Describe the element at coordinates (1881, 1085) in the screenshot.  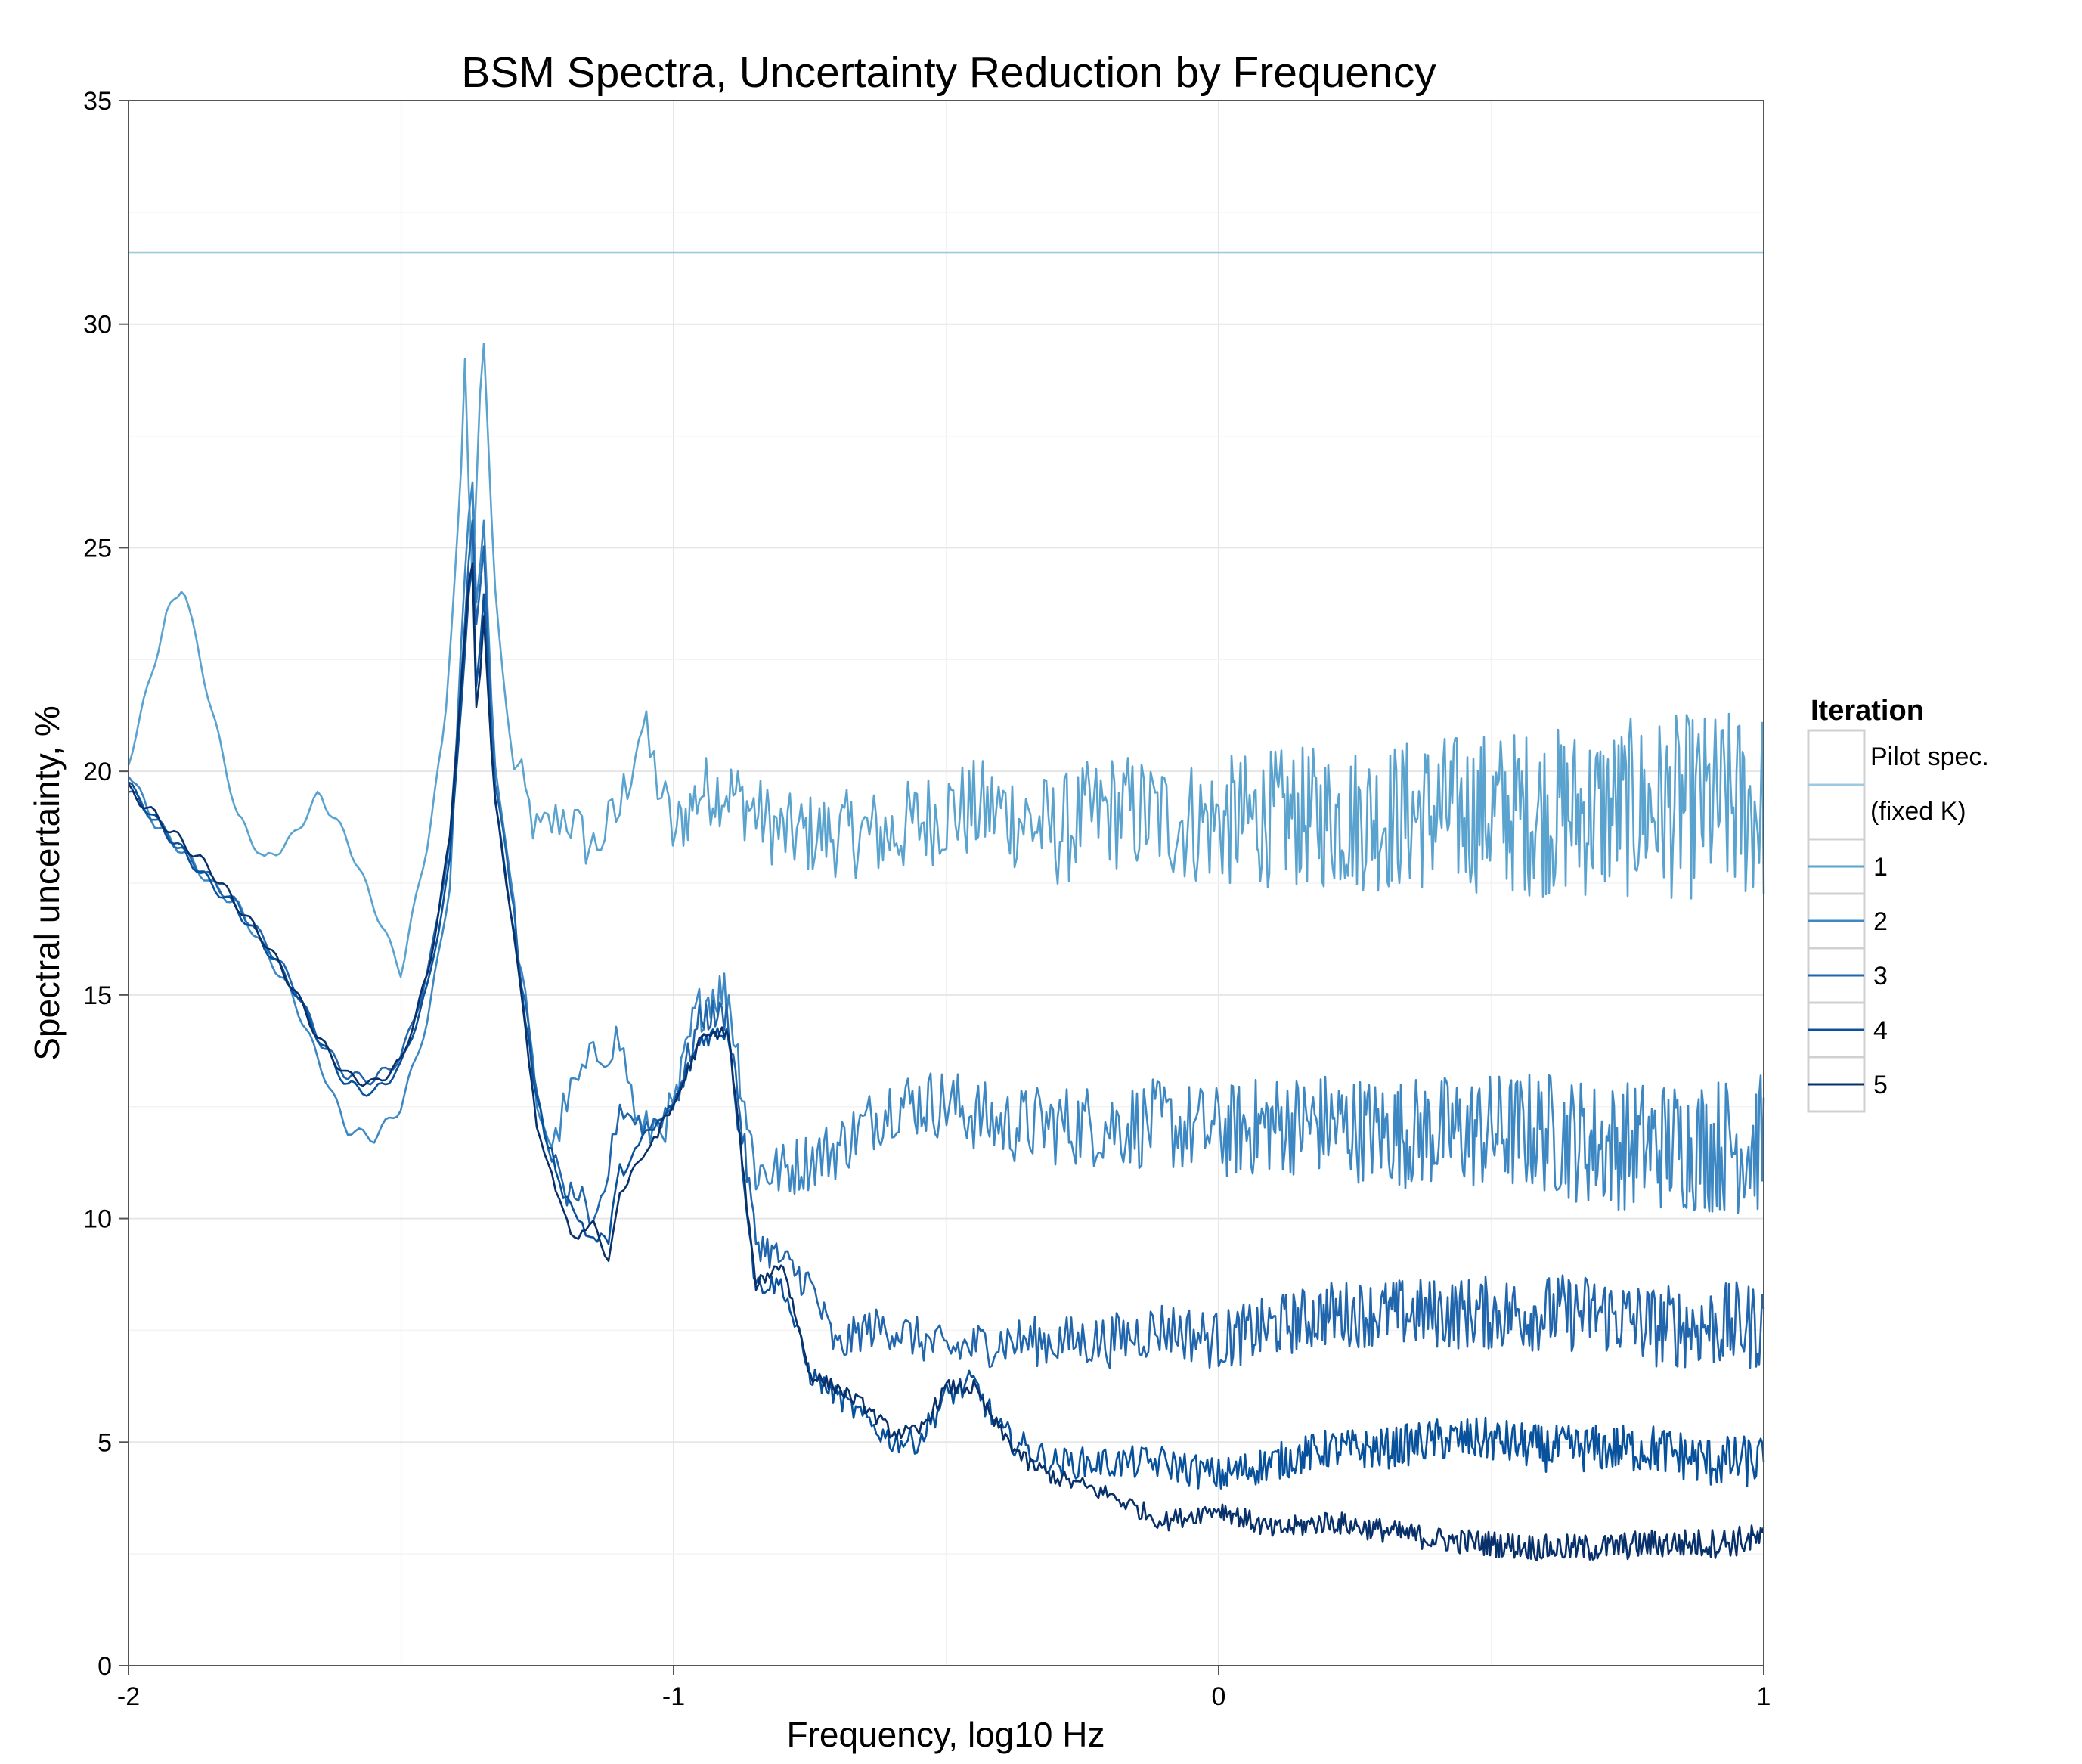
I see `legend-label: 5` at that location.